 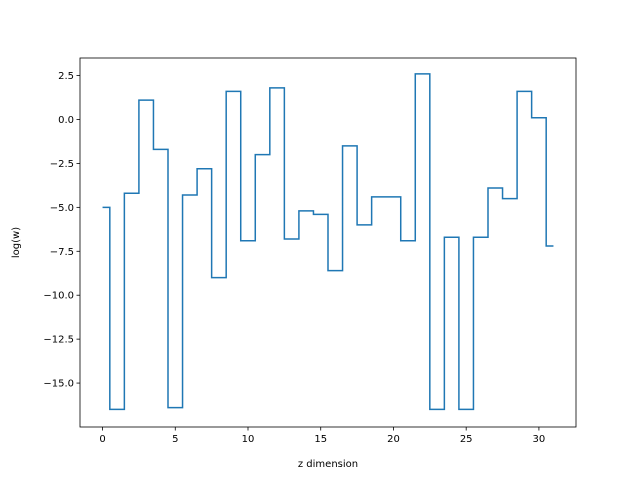 What do you see at coordinates (539, 439) in the screenshot?
I see `x-tick-label: 30` at bounding box center [539, 439].